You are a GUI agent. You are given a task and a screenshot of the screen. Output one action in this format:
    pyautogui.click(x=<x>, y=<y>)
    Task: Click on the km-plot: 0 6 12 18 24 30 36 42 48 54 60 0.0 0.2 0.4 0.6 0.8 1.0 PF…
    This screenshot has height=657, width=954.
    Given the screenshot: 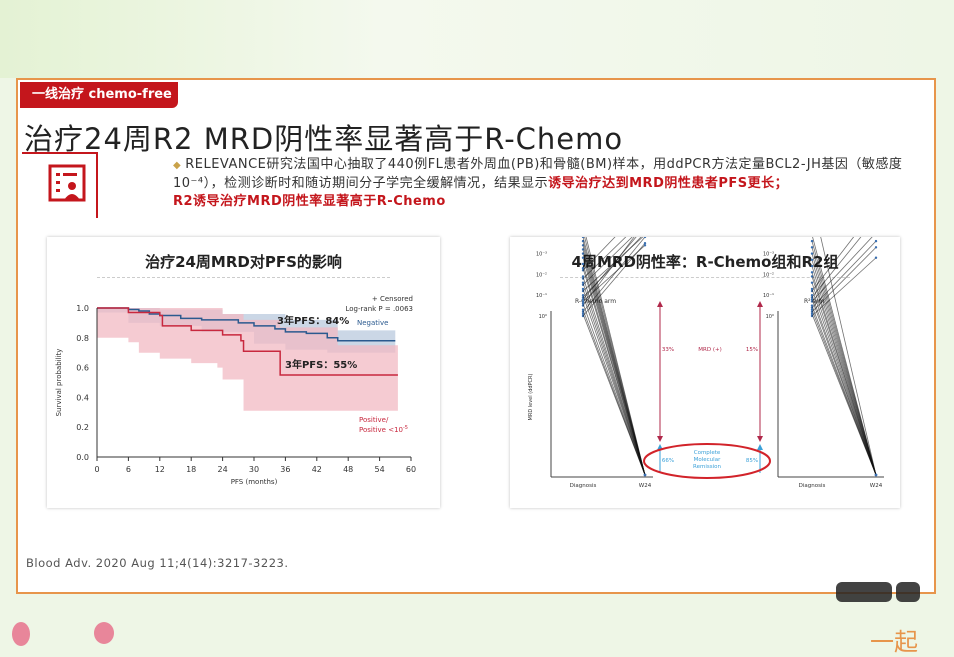 What is the action you would take?
    pyautogui.click(x=235, y=390)
    